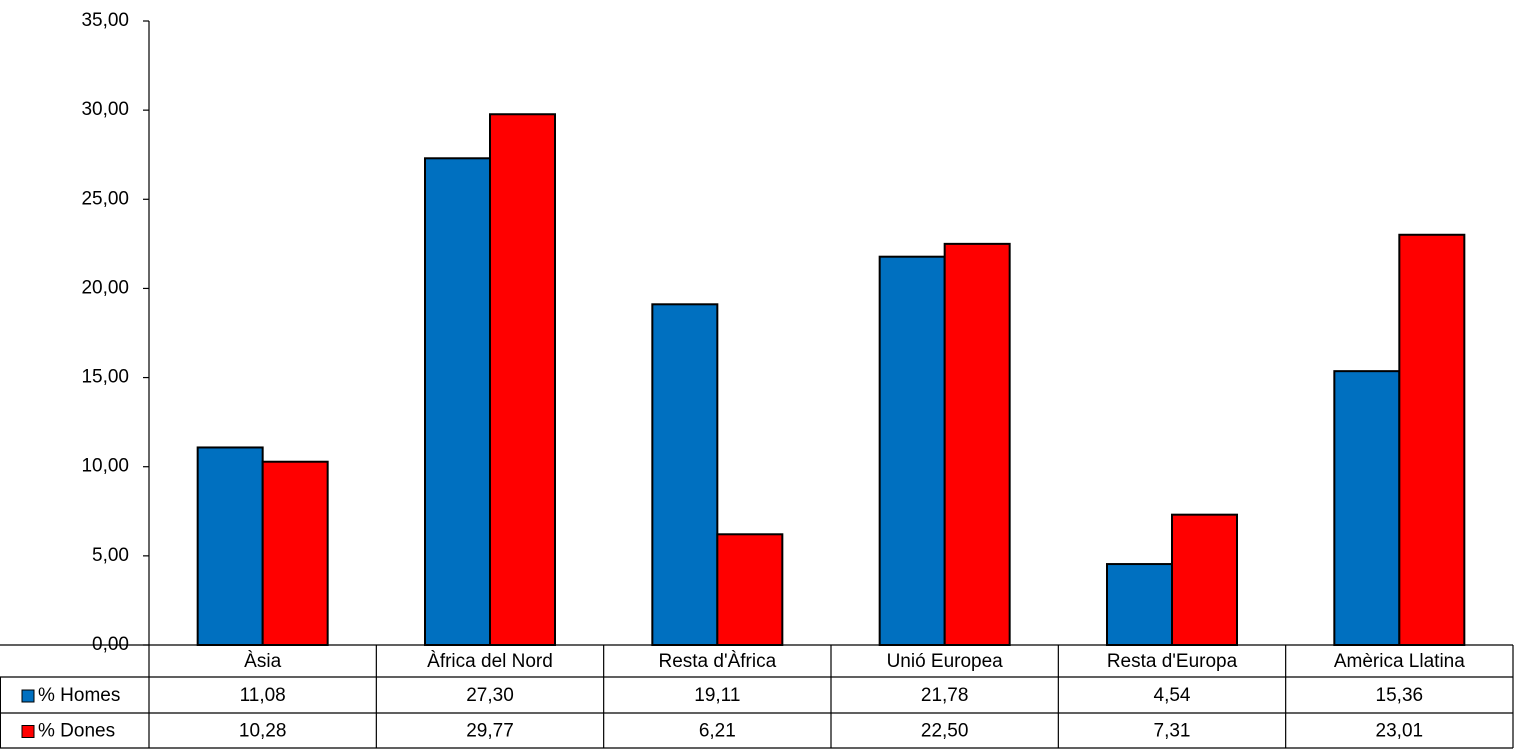 The width and height of the screenshot is (1515, 749). Describe the element at coordinates (76, 731) in the screenshot. I see `series-name: % Dones` at that location.